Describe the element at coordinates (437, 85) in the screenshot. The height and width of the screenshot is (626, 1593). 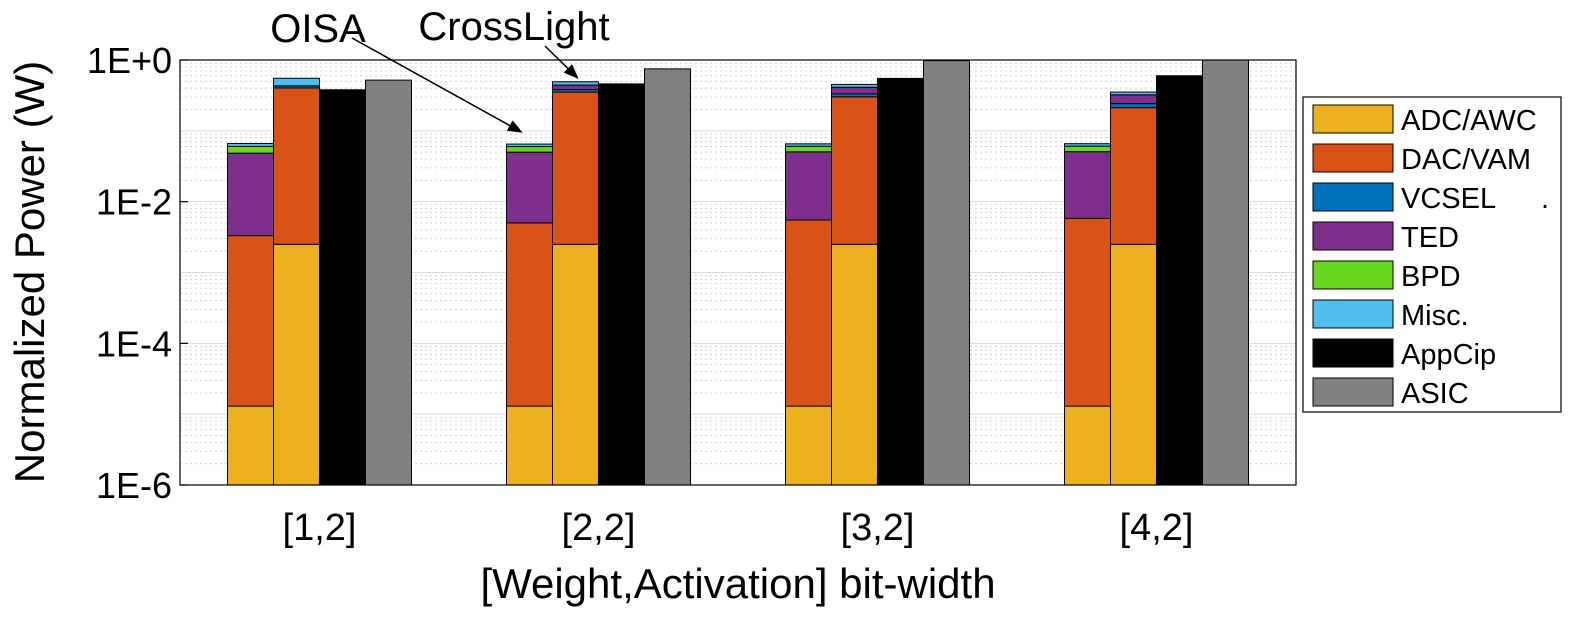
I see `annotation-oisa-arrow` at that location.